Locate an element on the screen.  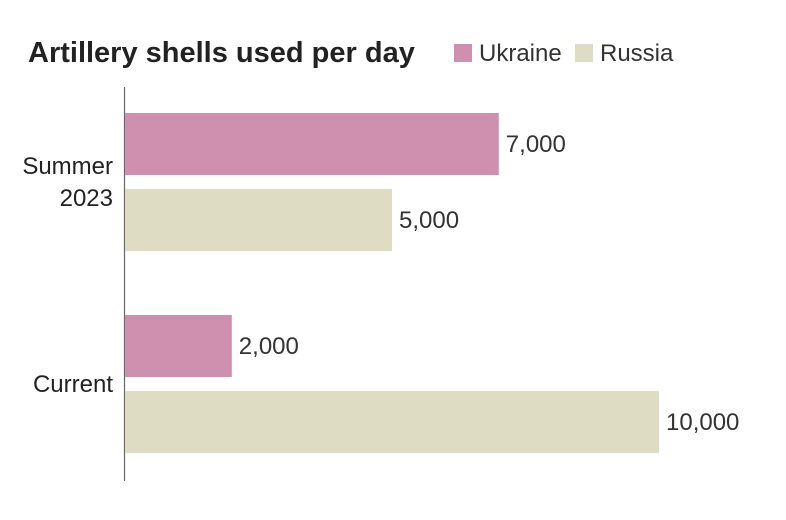
value-label-russia-1: 10,000 is located at coordinates (702, 422).